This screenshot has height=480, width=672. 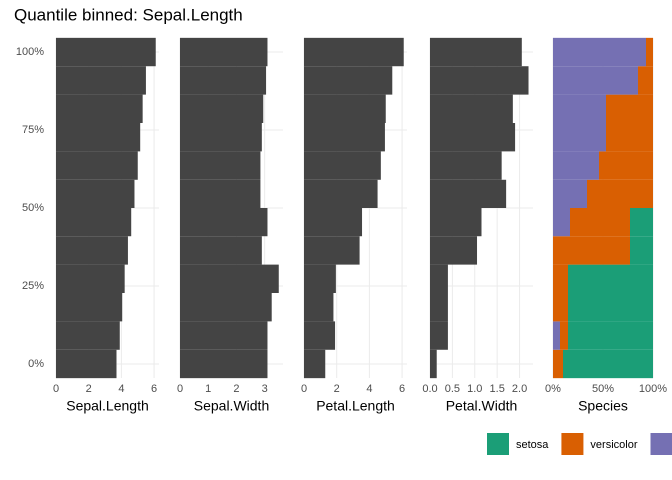 I want to click on x-tick-label: 1, so click(x=208, y=389).